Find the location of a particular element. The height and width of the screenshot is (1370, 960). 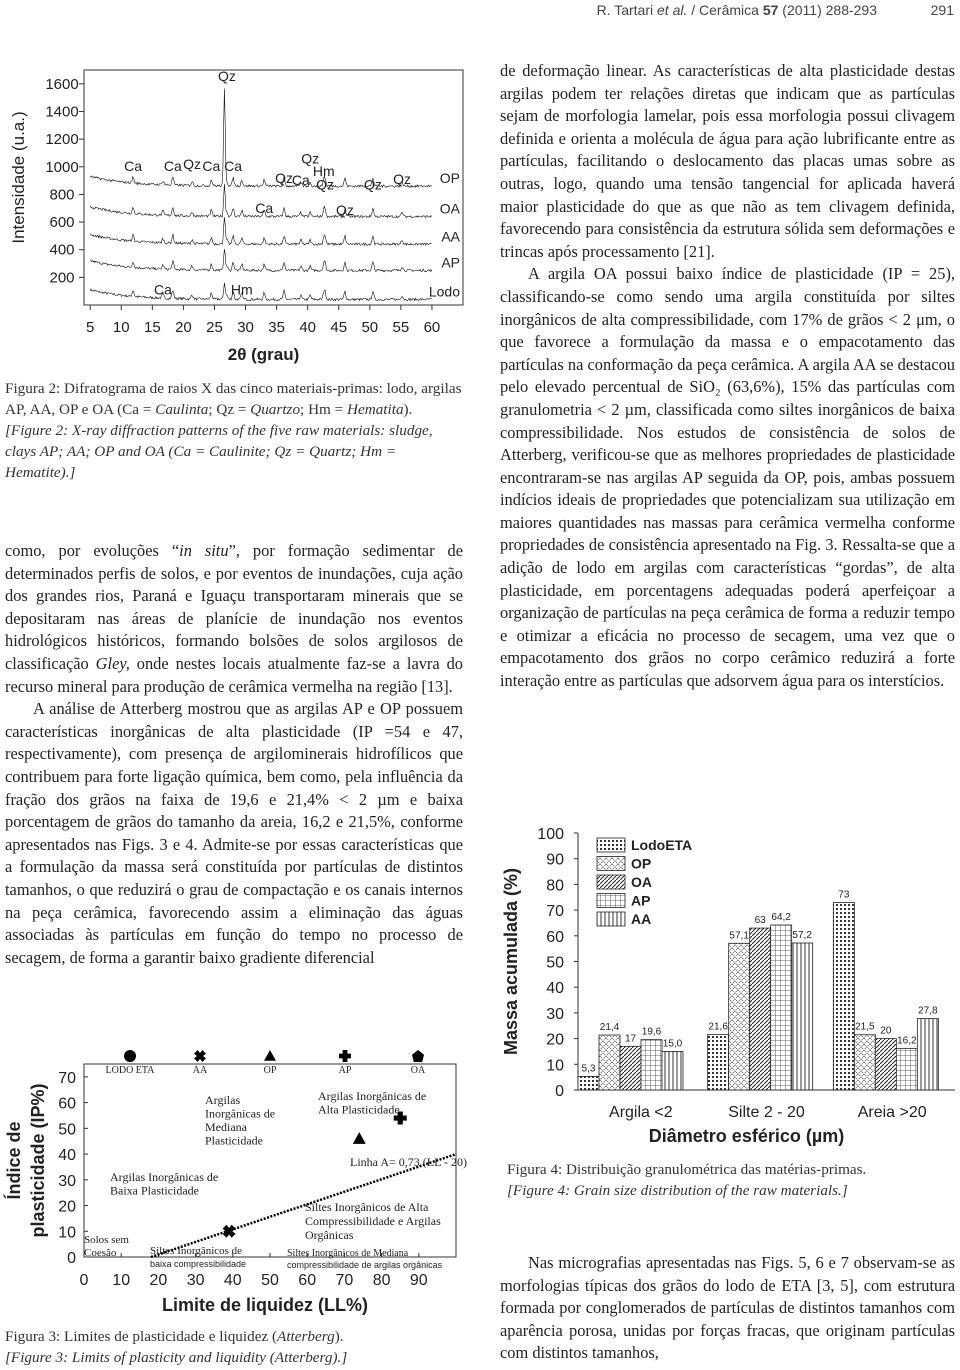

text-run: ). is located at coordinates (408, 409).